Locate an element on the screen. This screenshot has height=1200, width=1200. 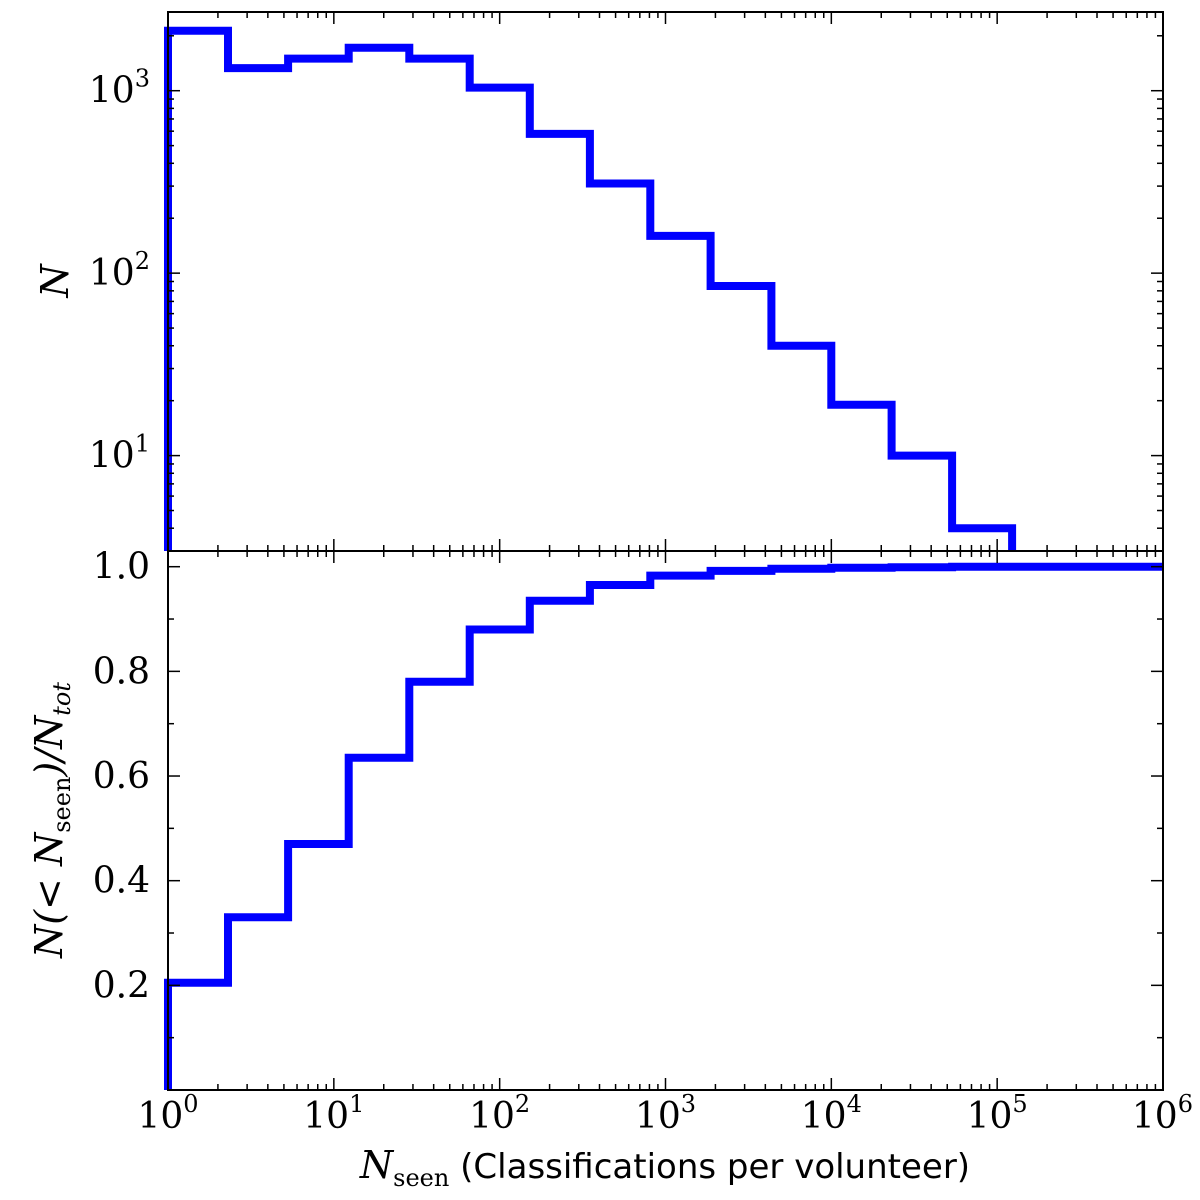
xlabel-main: N is located at coordinates (377, 1165).